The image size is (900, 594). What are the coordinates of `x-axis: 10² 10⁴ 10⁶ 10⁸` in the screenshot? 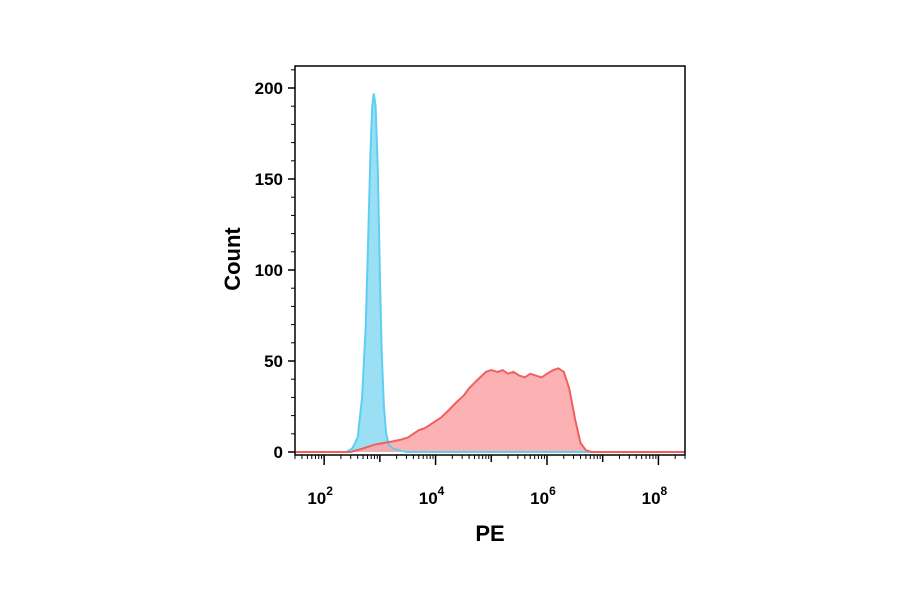 It's located at (490, 481).